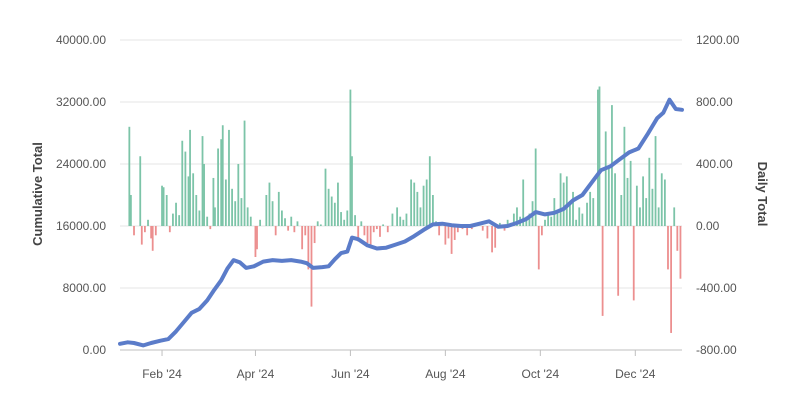  I want to click on right-tick-label: 0.00, so click(708, 226).